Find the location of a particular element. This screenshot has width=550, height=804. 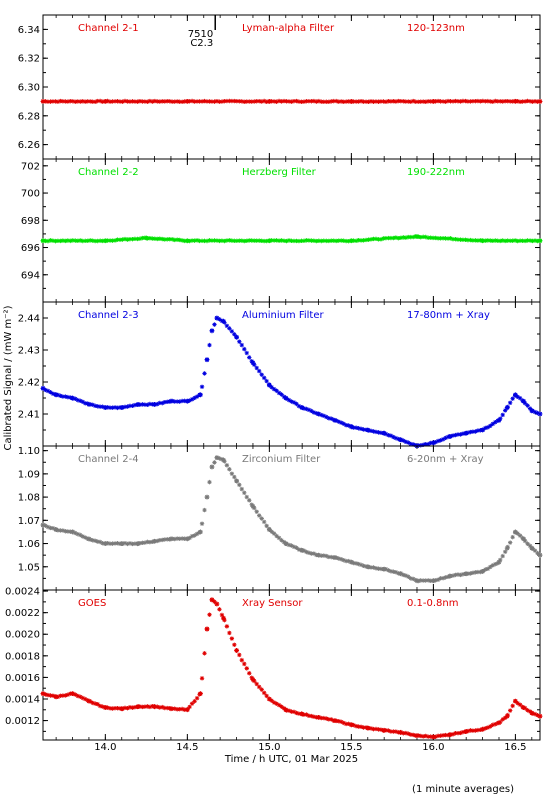

x-tick-label: 14.5 is located at coordinates (187, 747).